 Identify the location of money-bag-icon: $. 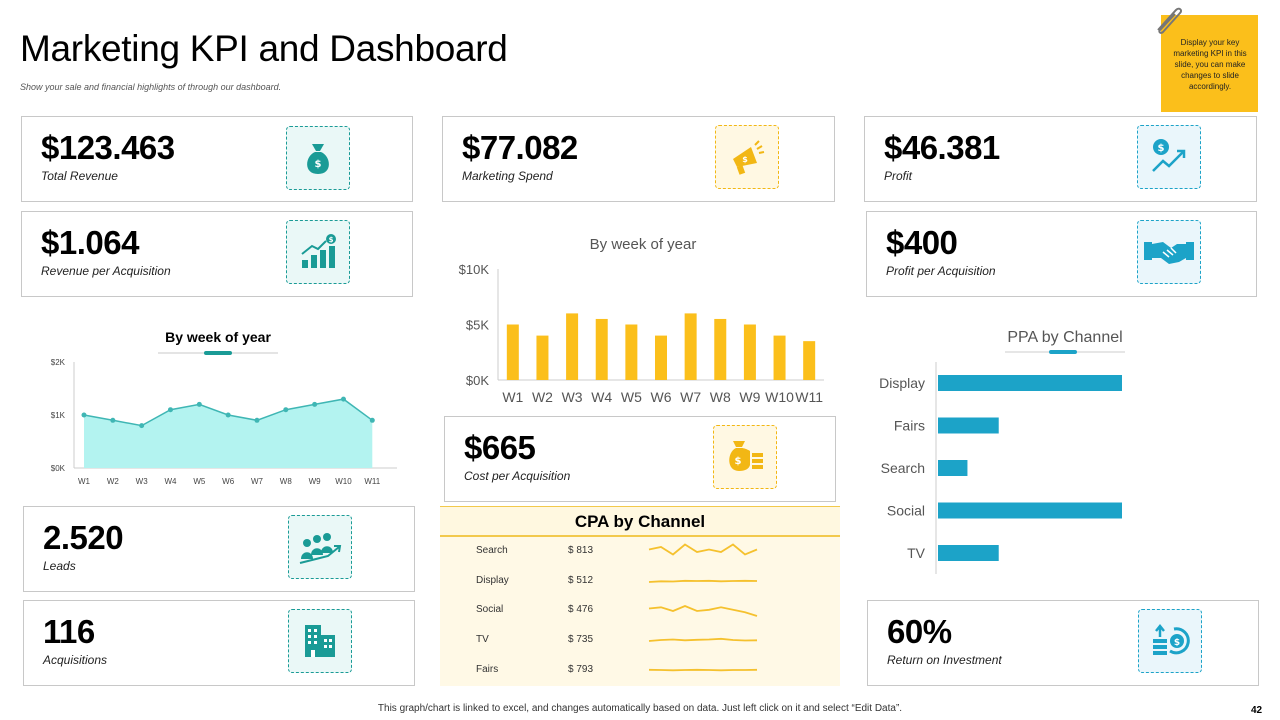
(318, 158).